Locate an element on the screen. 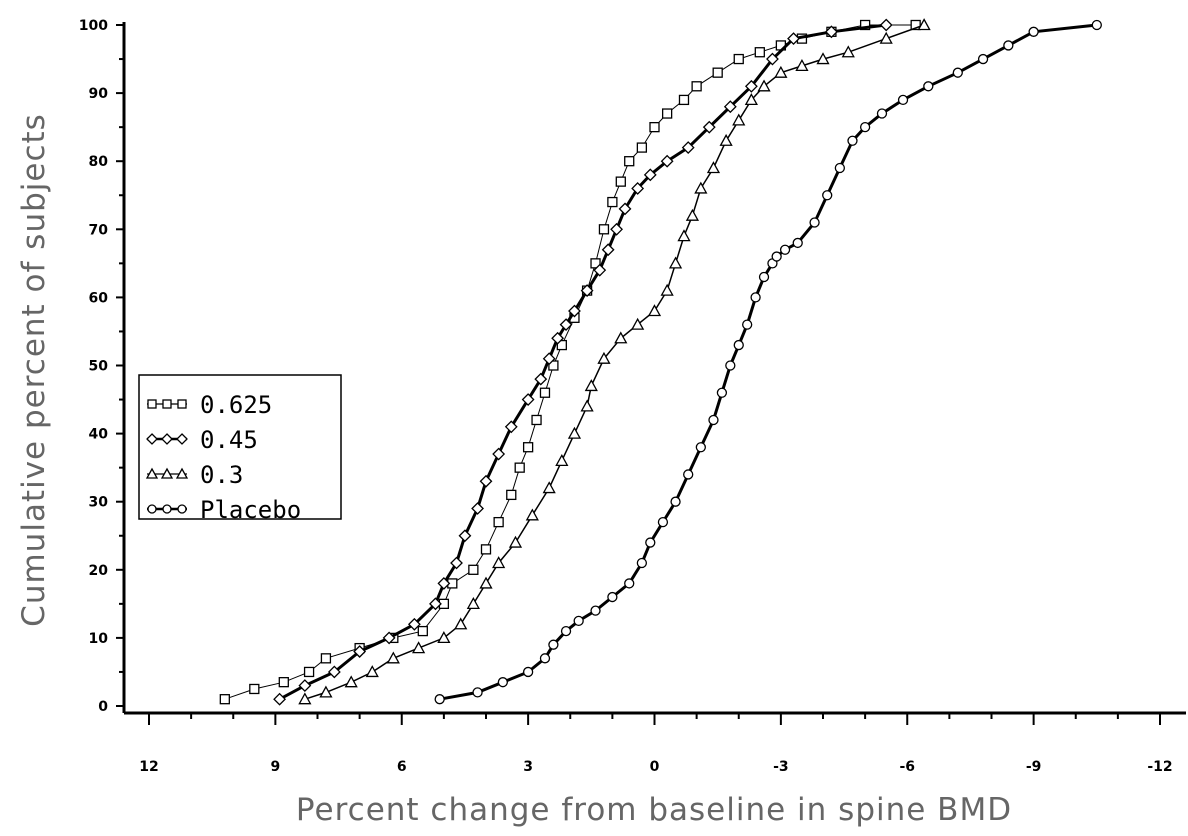  y-tick-label: 30 is located at coordinates (99, 503).